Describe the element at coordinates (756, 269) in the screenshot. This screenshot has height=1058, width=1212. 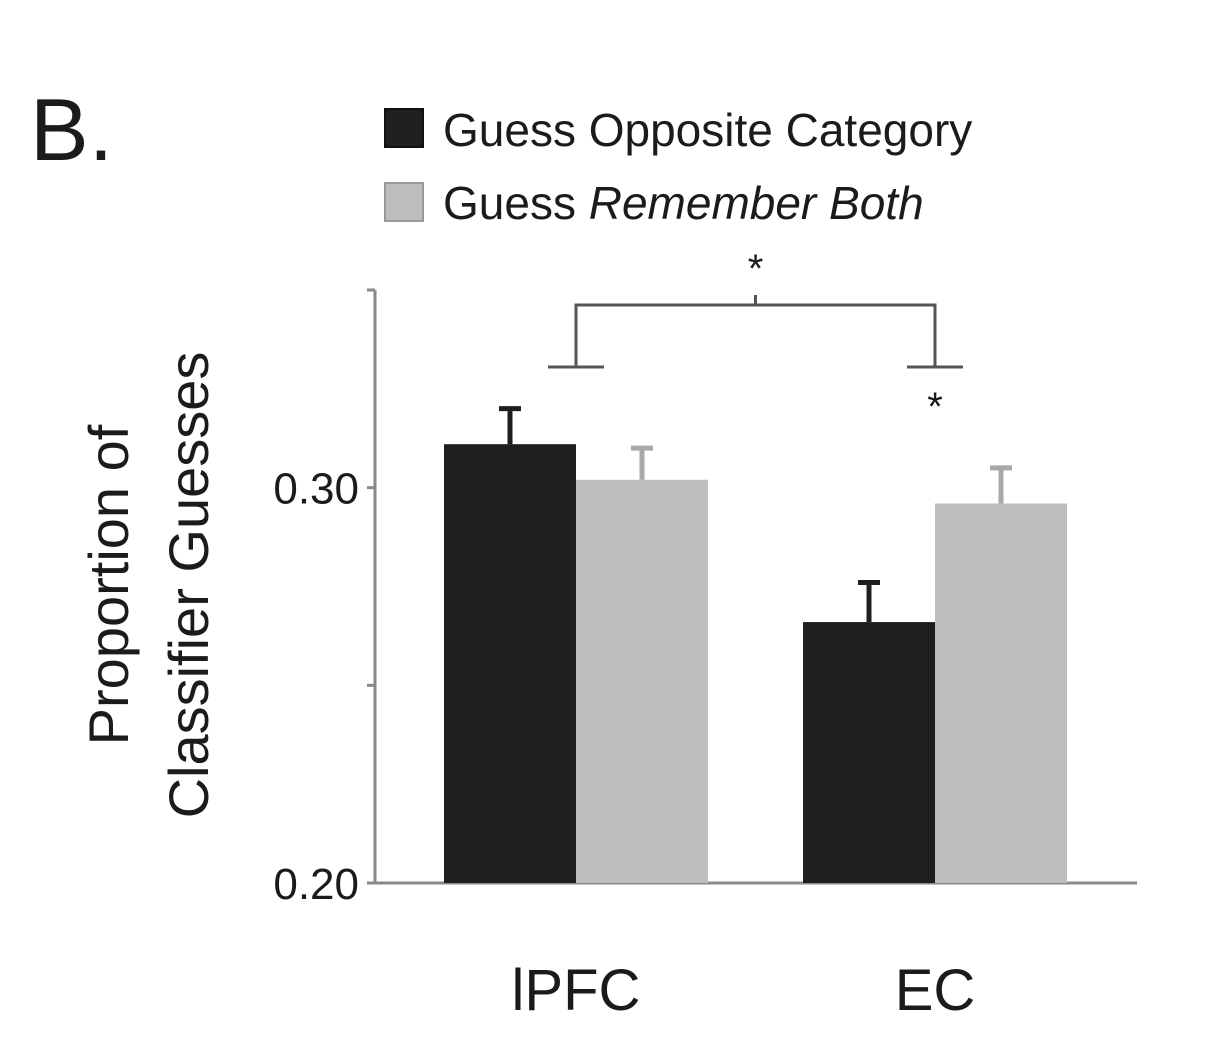
I see `significance-marker-between-regions: *` at that location.